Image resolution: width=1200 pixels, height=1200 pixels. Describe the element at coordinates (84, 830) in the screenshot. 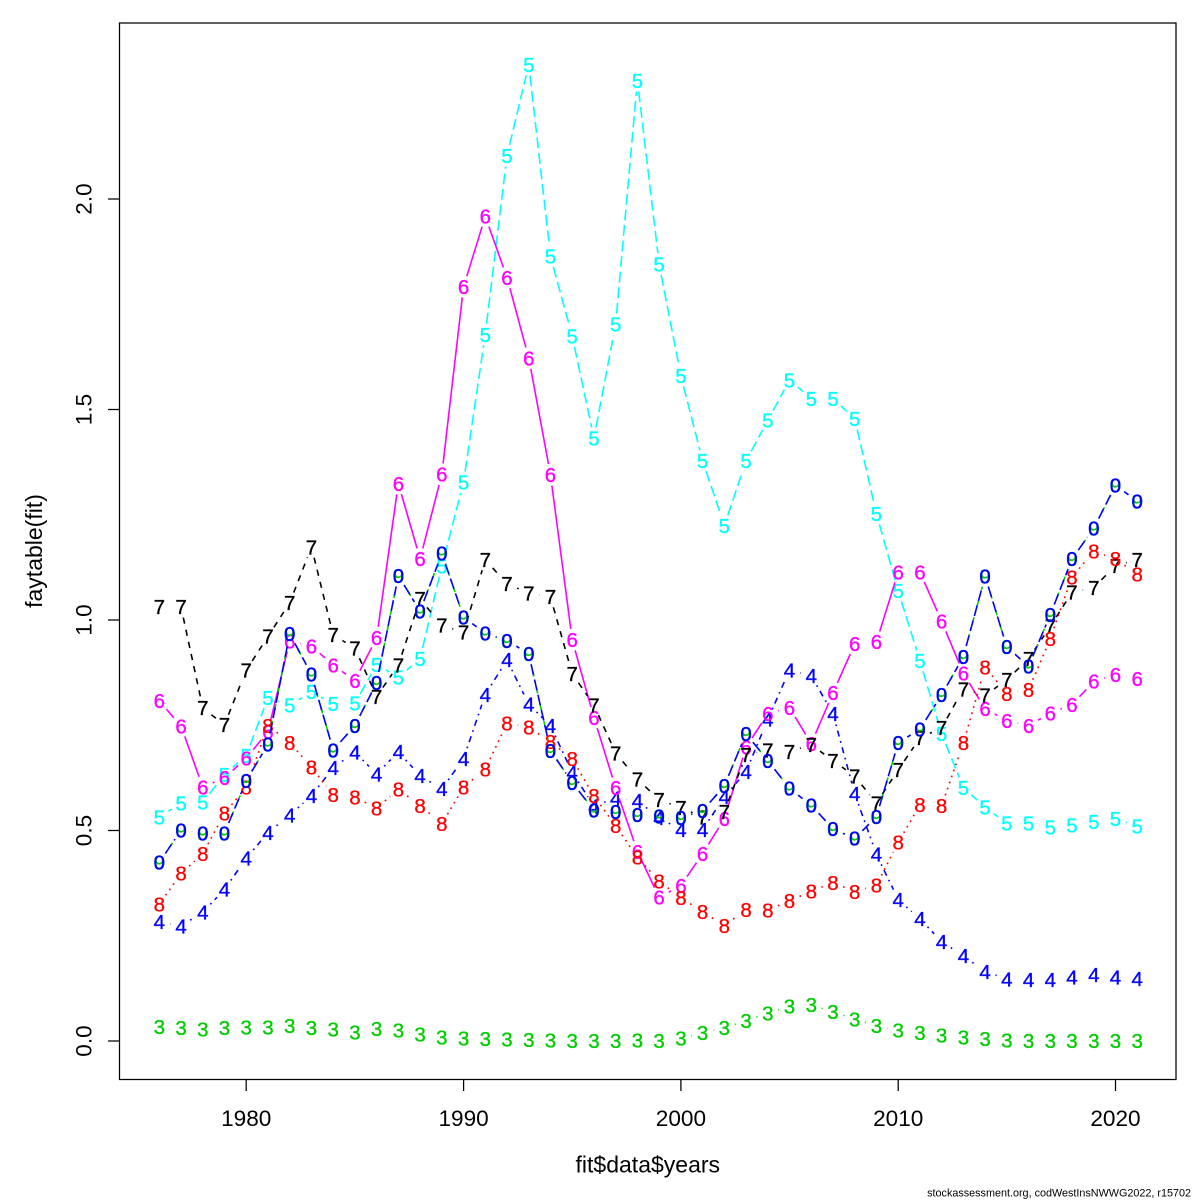

I see `svg-text: 0.5` at that location.